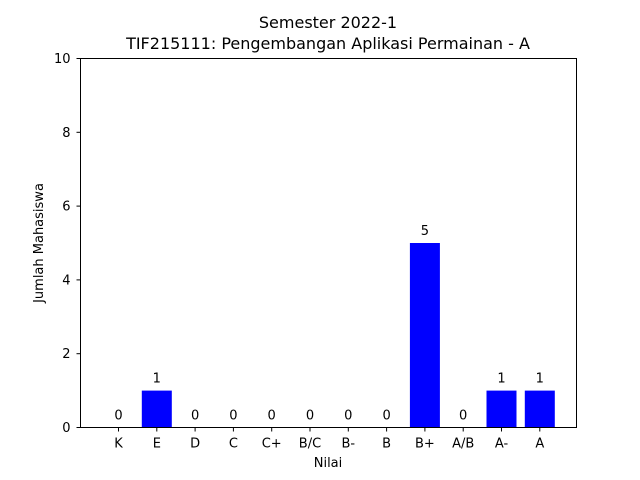  What do you see at coordinates (195, 444) in the screenshot?
I see `x-tick-label-D: D` at bounding box center [195, 444].